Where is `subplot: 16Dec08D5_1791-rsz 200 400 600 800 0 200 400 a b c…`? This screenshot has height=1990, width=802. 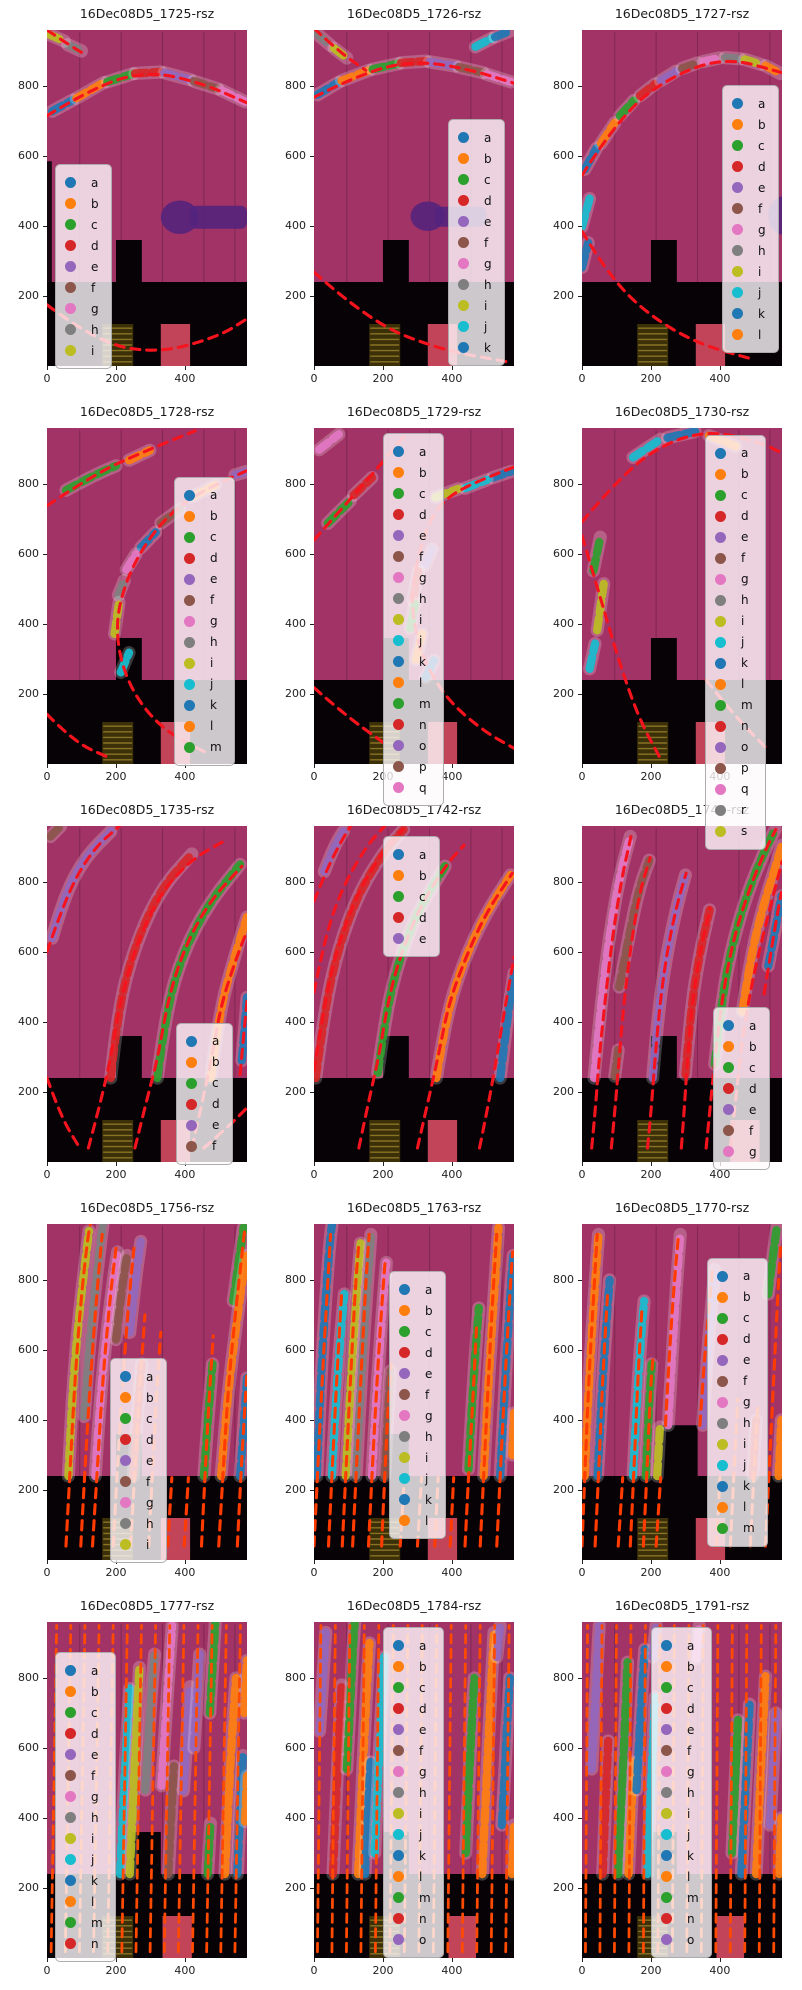
subplot: 16Dec08D5_1791-rsz 200 400 600 800 0 200 400 a b c… is located at coordinates (668, 1791).